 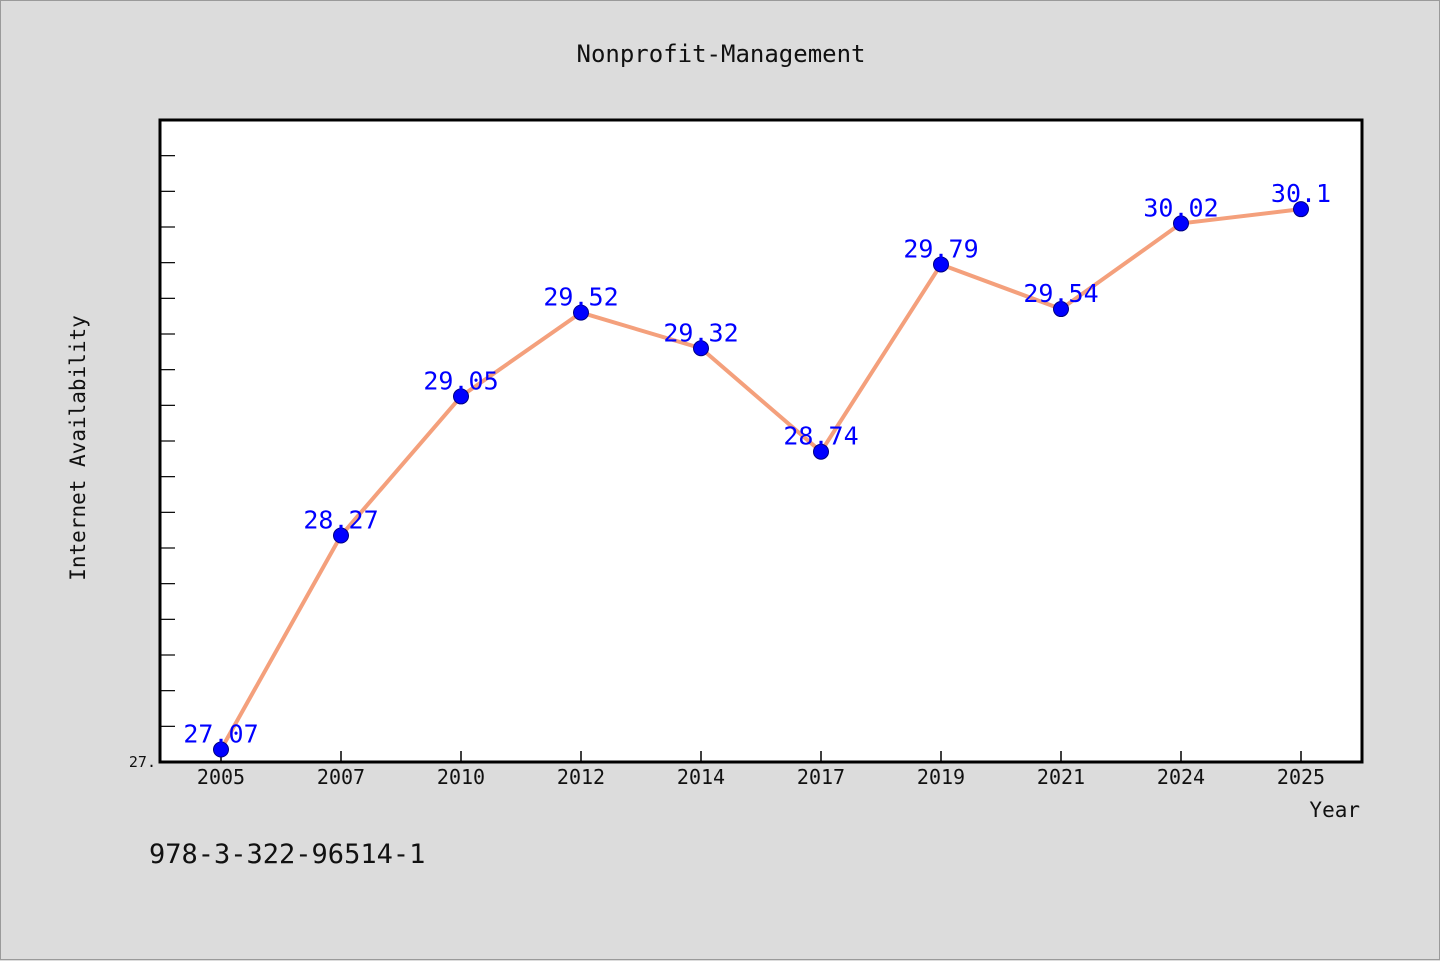 What do you see at coordinates (700, 332) in the screenshot?
I see `data-label: 29.32` at bounding box center [700, 332].